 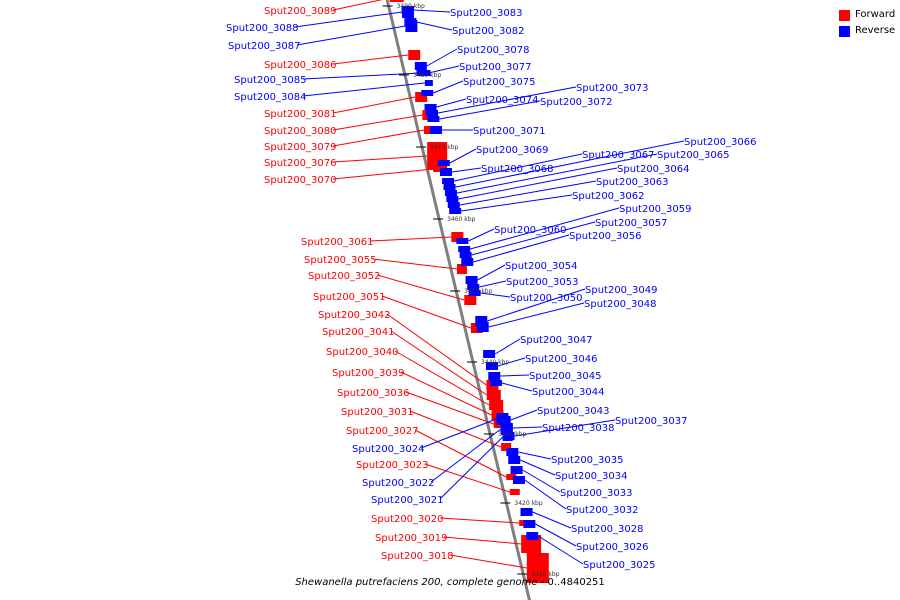 I want to click on gene-label: Sput200_3044, so click(x=568, y=392).